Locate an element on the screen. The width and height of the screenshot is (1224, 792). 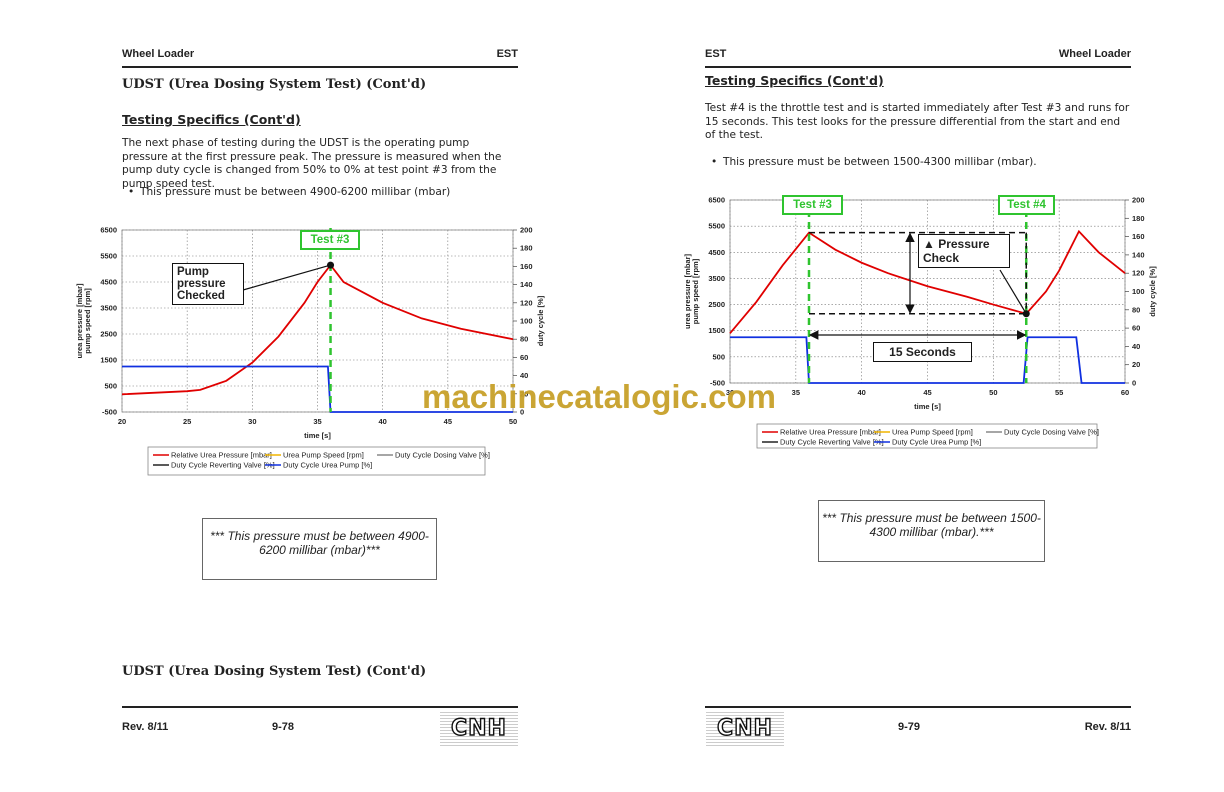
subtitle: Testing Specifics (Cont'd) is located at coordinates (794, 80).